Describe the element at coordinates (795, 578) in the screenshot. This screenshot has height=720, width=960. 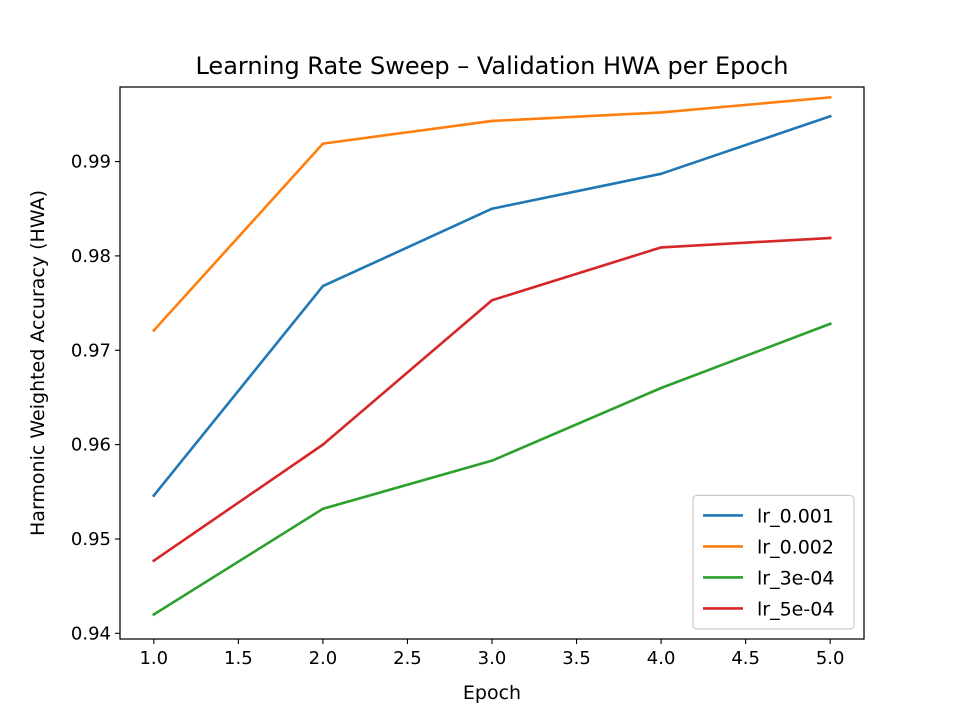
I see `legend-label: lr_3e-04` at that location.